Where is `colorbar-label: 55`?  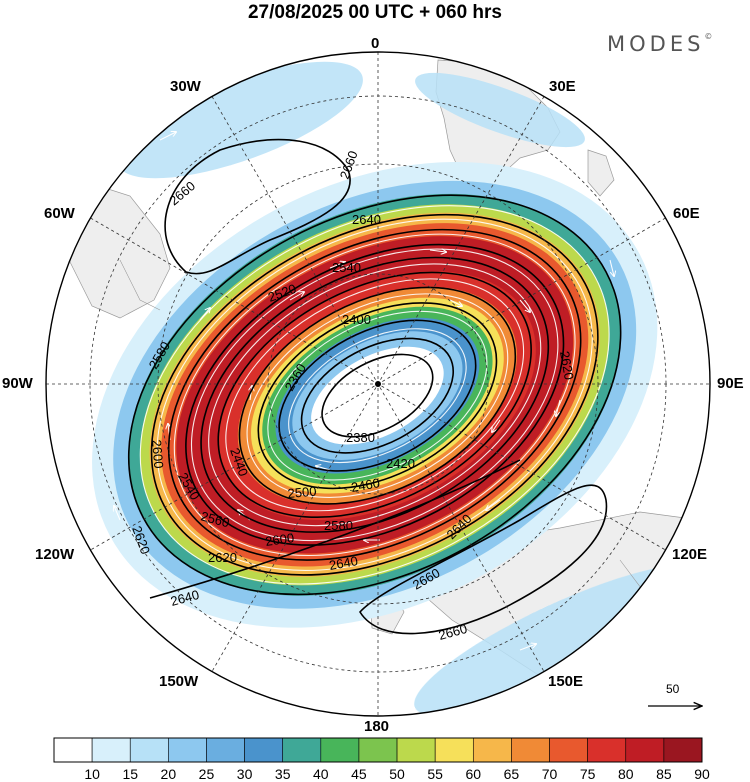 colorbar-label: 55 is located at coordinates (435, 774).